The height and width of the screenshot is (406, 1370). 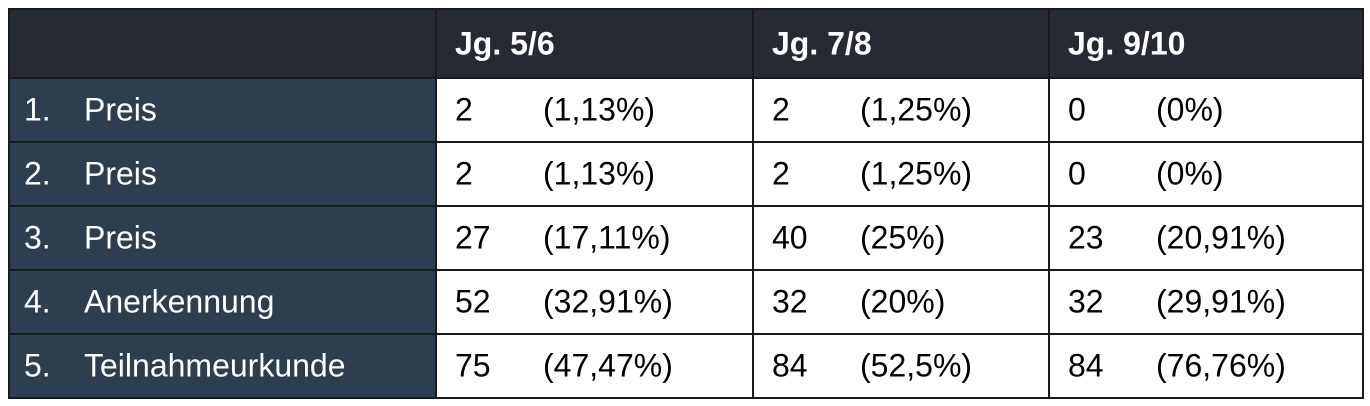 I want to click on rank: 2., so click(x=37, y=173).